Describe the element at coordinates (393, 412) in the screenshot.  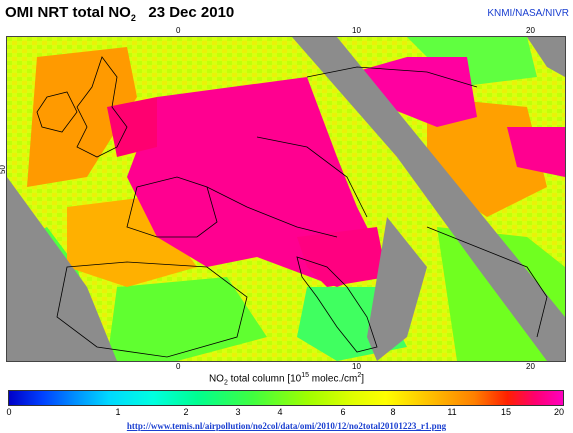
I see `colorbar-label: 8` at that location.